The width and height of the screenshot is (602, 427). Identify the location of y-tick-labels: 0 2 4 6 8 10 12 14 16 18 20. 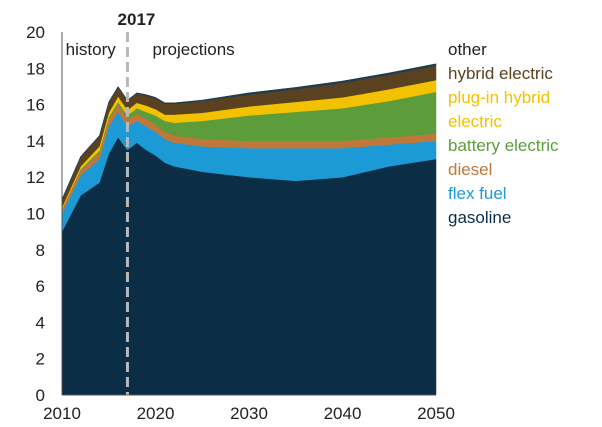
(35, 214).